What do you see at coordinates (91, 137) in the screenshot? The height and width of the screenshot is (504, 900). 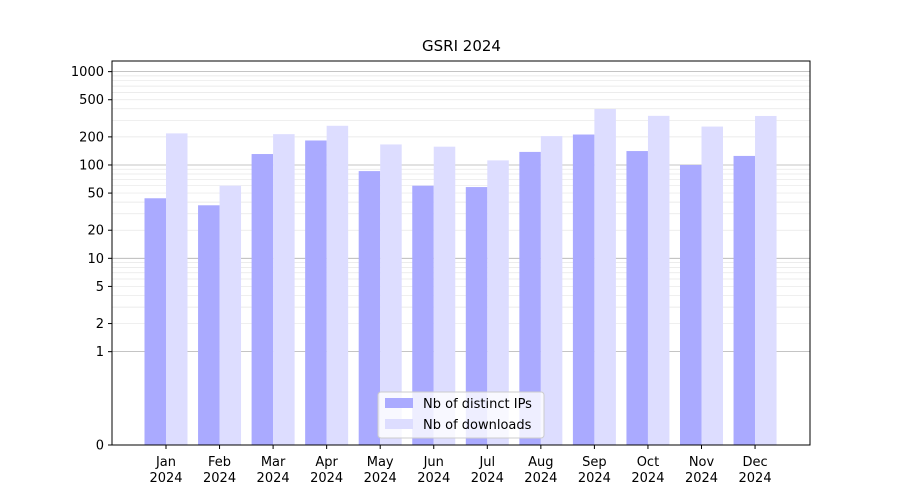 I see `y-tick-label: 200` at bounding box center [91, 137].